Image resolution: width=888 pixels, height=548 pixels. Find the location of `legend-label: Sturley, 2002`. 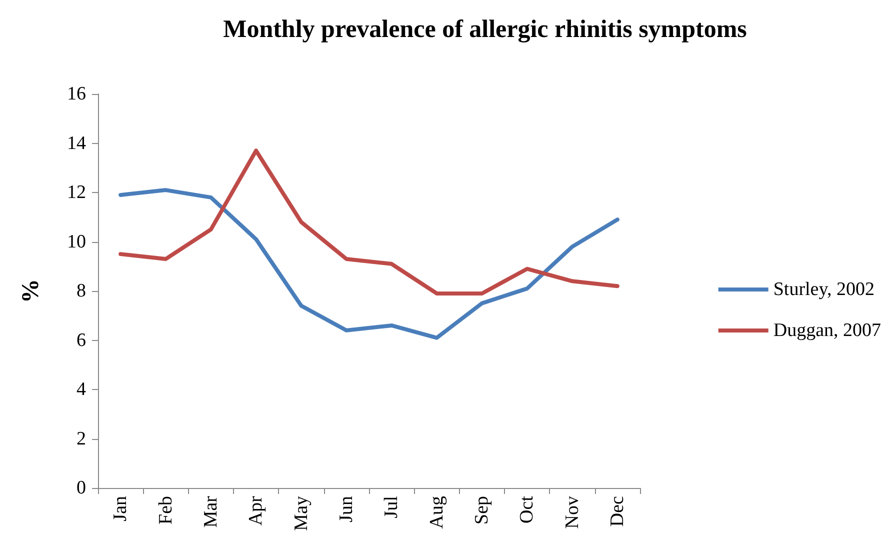

legend-label: Sturley, 2002 is located at coordinates (823, 289).